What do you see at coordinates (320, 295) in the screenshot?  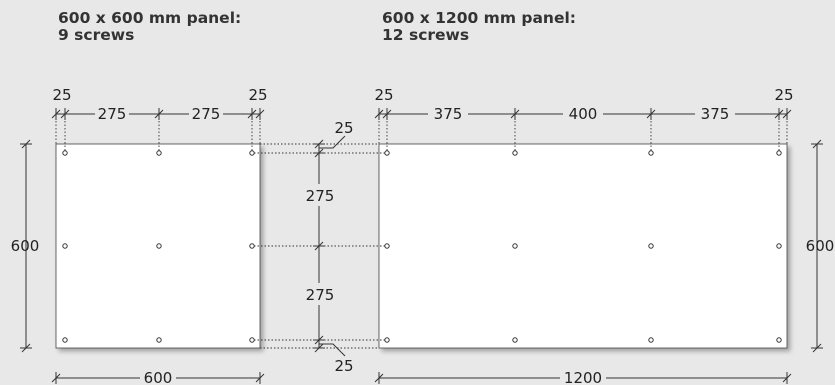 I see `dim-mid-lower-gap: 275` at bounding box center [320, 295].